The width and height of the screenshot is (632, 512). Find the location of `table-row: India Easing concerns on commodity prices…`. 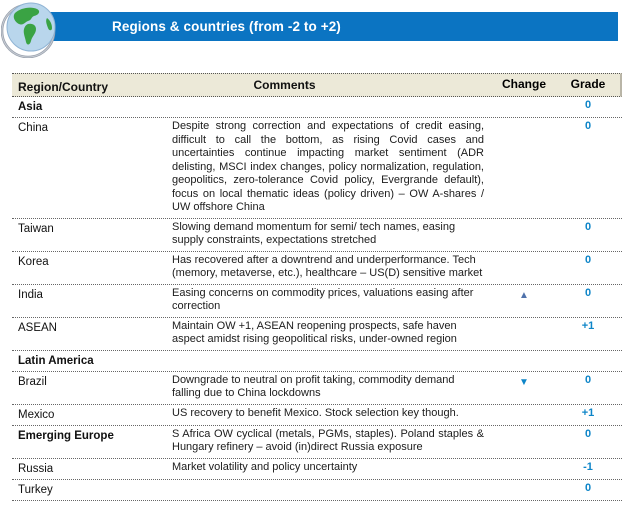

table-row: India Easing concerns on commodity prices… is located at coordinates (317, 301).